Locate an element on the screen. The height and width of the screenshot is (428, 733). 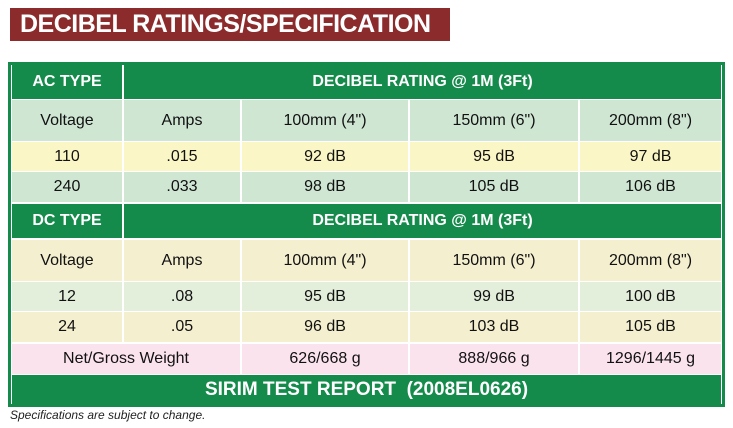
title-banner: DECIBEL RATINGS/SPECIFICATION is located at coordinates (230, 24).